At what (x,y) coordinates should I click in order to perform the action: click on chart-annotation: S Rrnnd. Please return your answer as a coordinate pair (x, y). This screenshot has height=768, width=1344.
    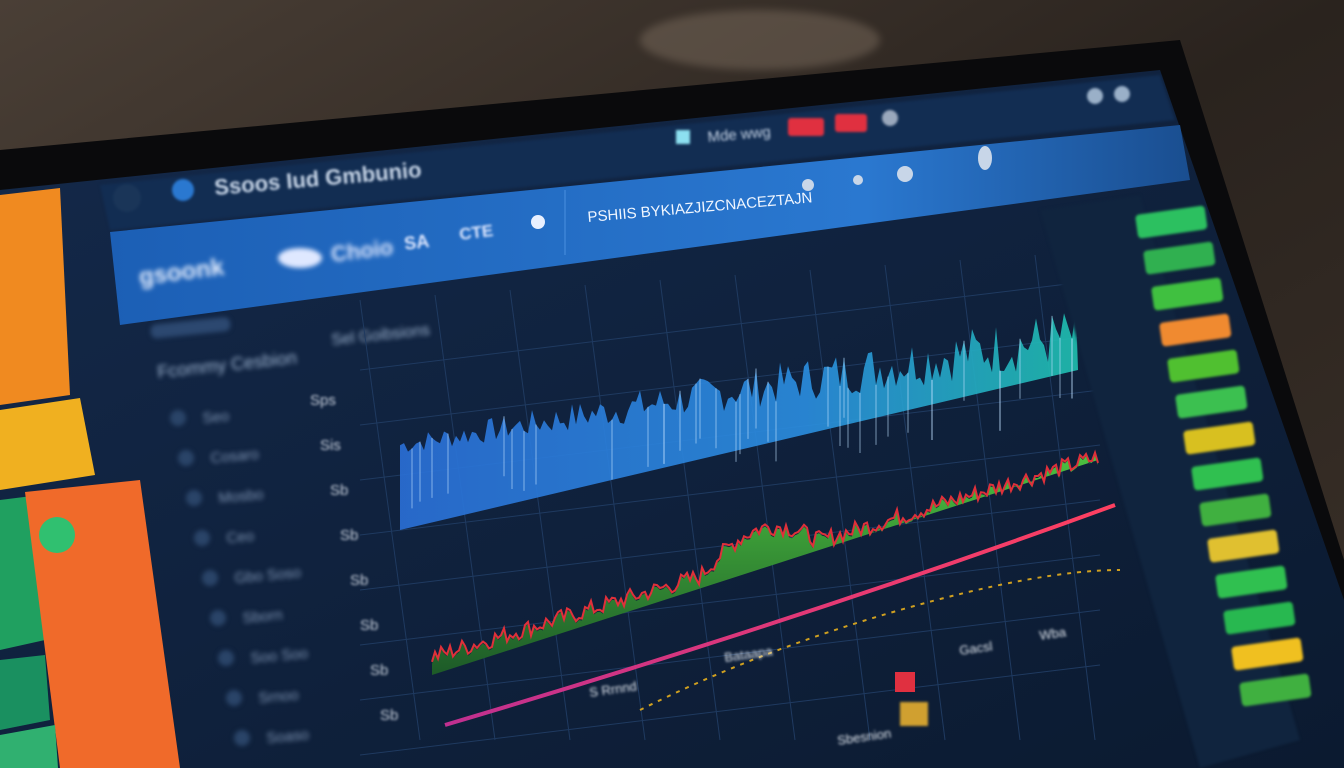
    Looking at the image, I should click on (612, 688).